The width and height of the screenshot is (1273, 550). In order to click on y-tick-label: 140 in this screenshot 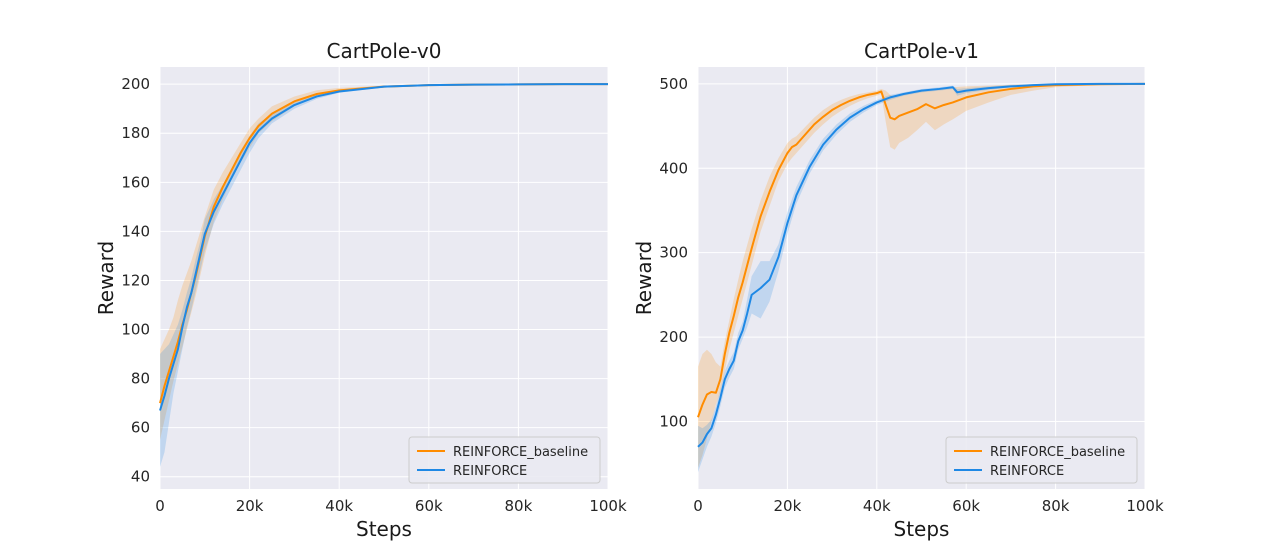, I will do `click(135, 231)`.